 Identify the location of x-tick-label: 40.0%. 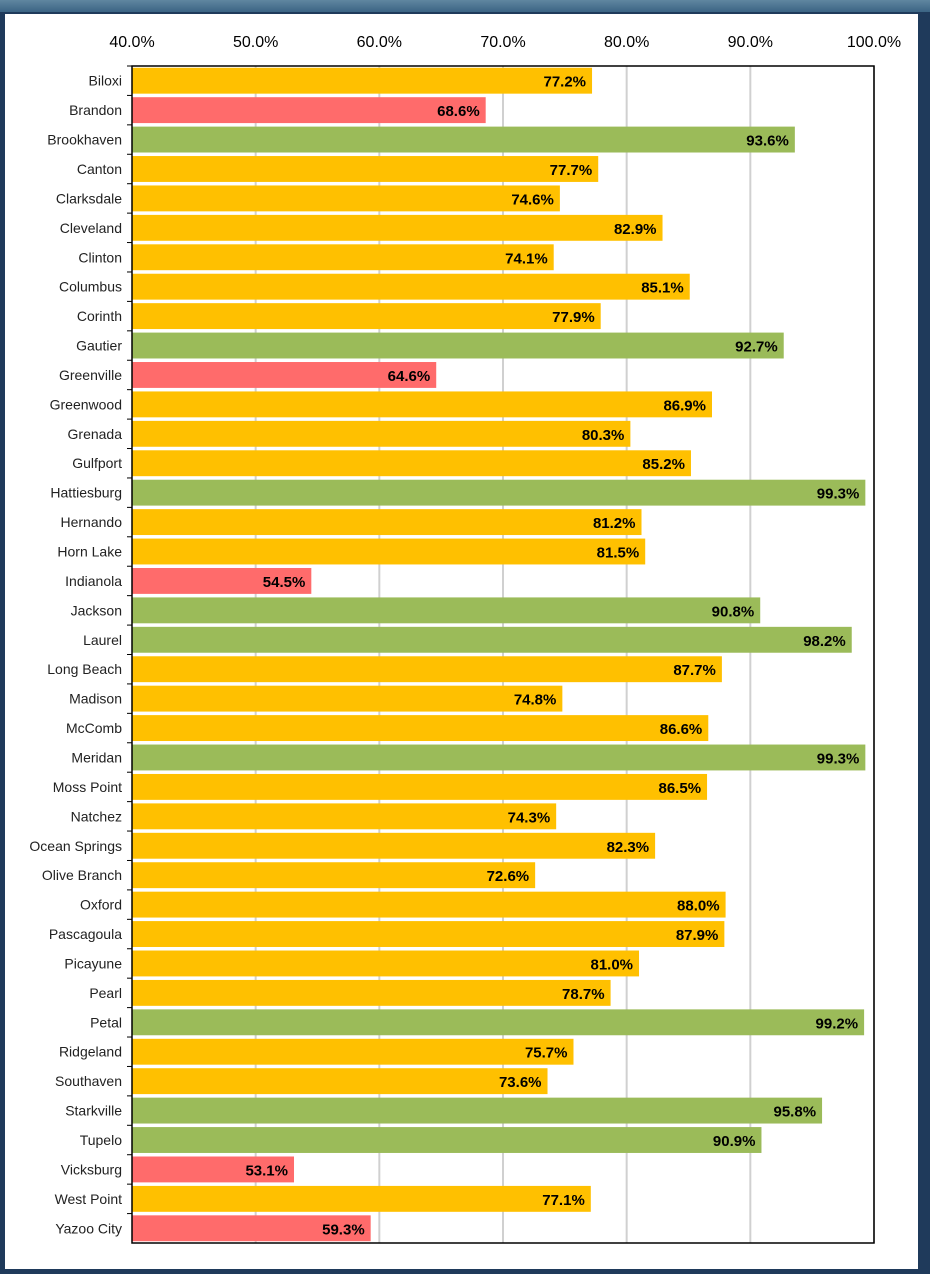
(131, 42).